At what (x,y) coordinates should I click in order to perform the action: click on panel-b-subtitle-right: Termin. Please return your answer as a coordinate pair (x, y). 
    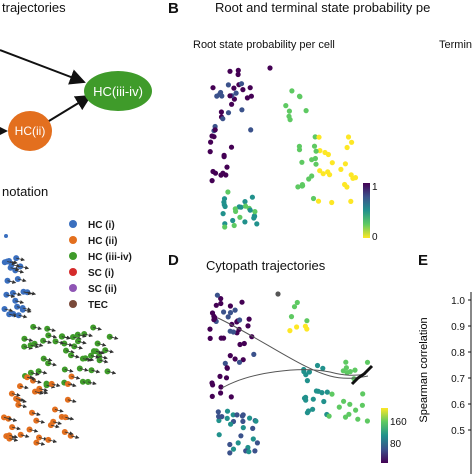
    Looking at the image, I should click on (455, 45).